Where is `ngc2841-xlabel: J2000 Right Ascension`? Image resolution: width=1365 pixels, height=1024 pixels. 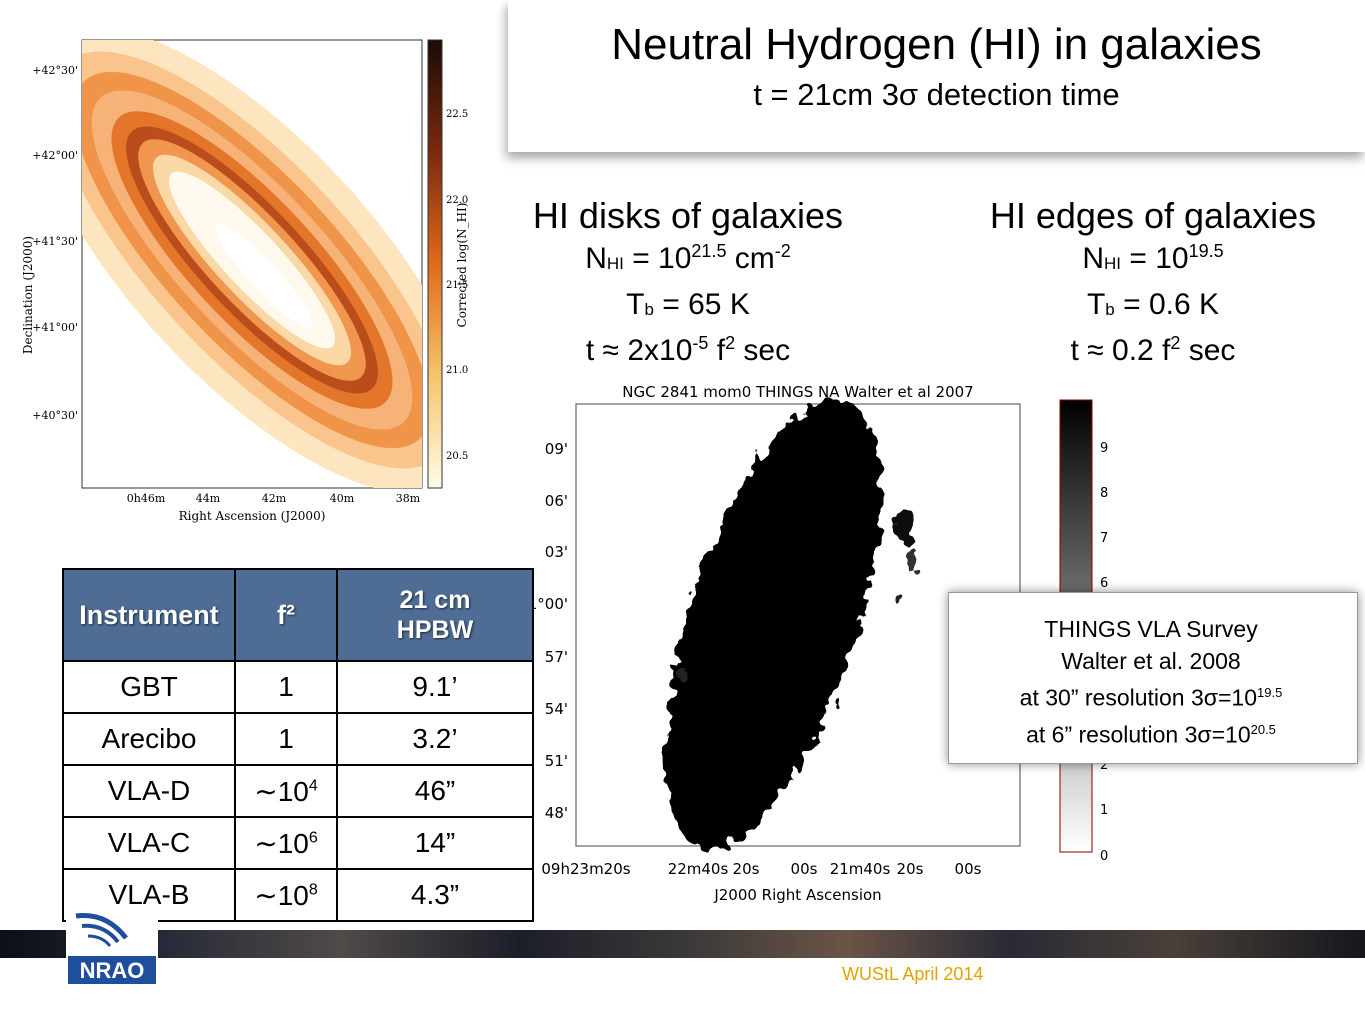
ngc2841-xlabel: J2000 Right Ascension is located at coordinates (797, 895).